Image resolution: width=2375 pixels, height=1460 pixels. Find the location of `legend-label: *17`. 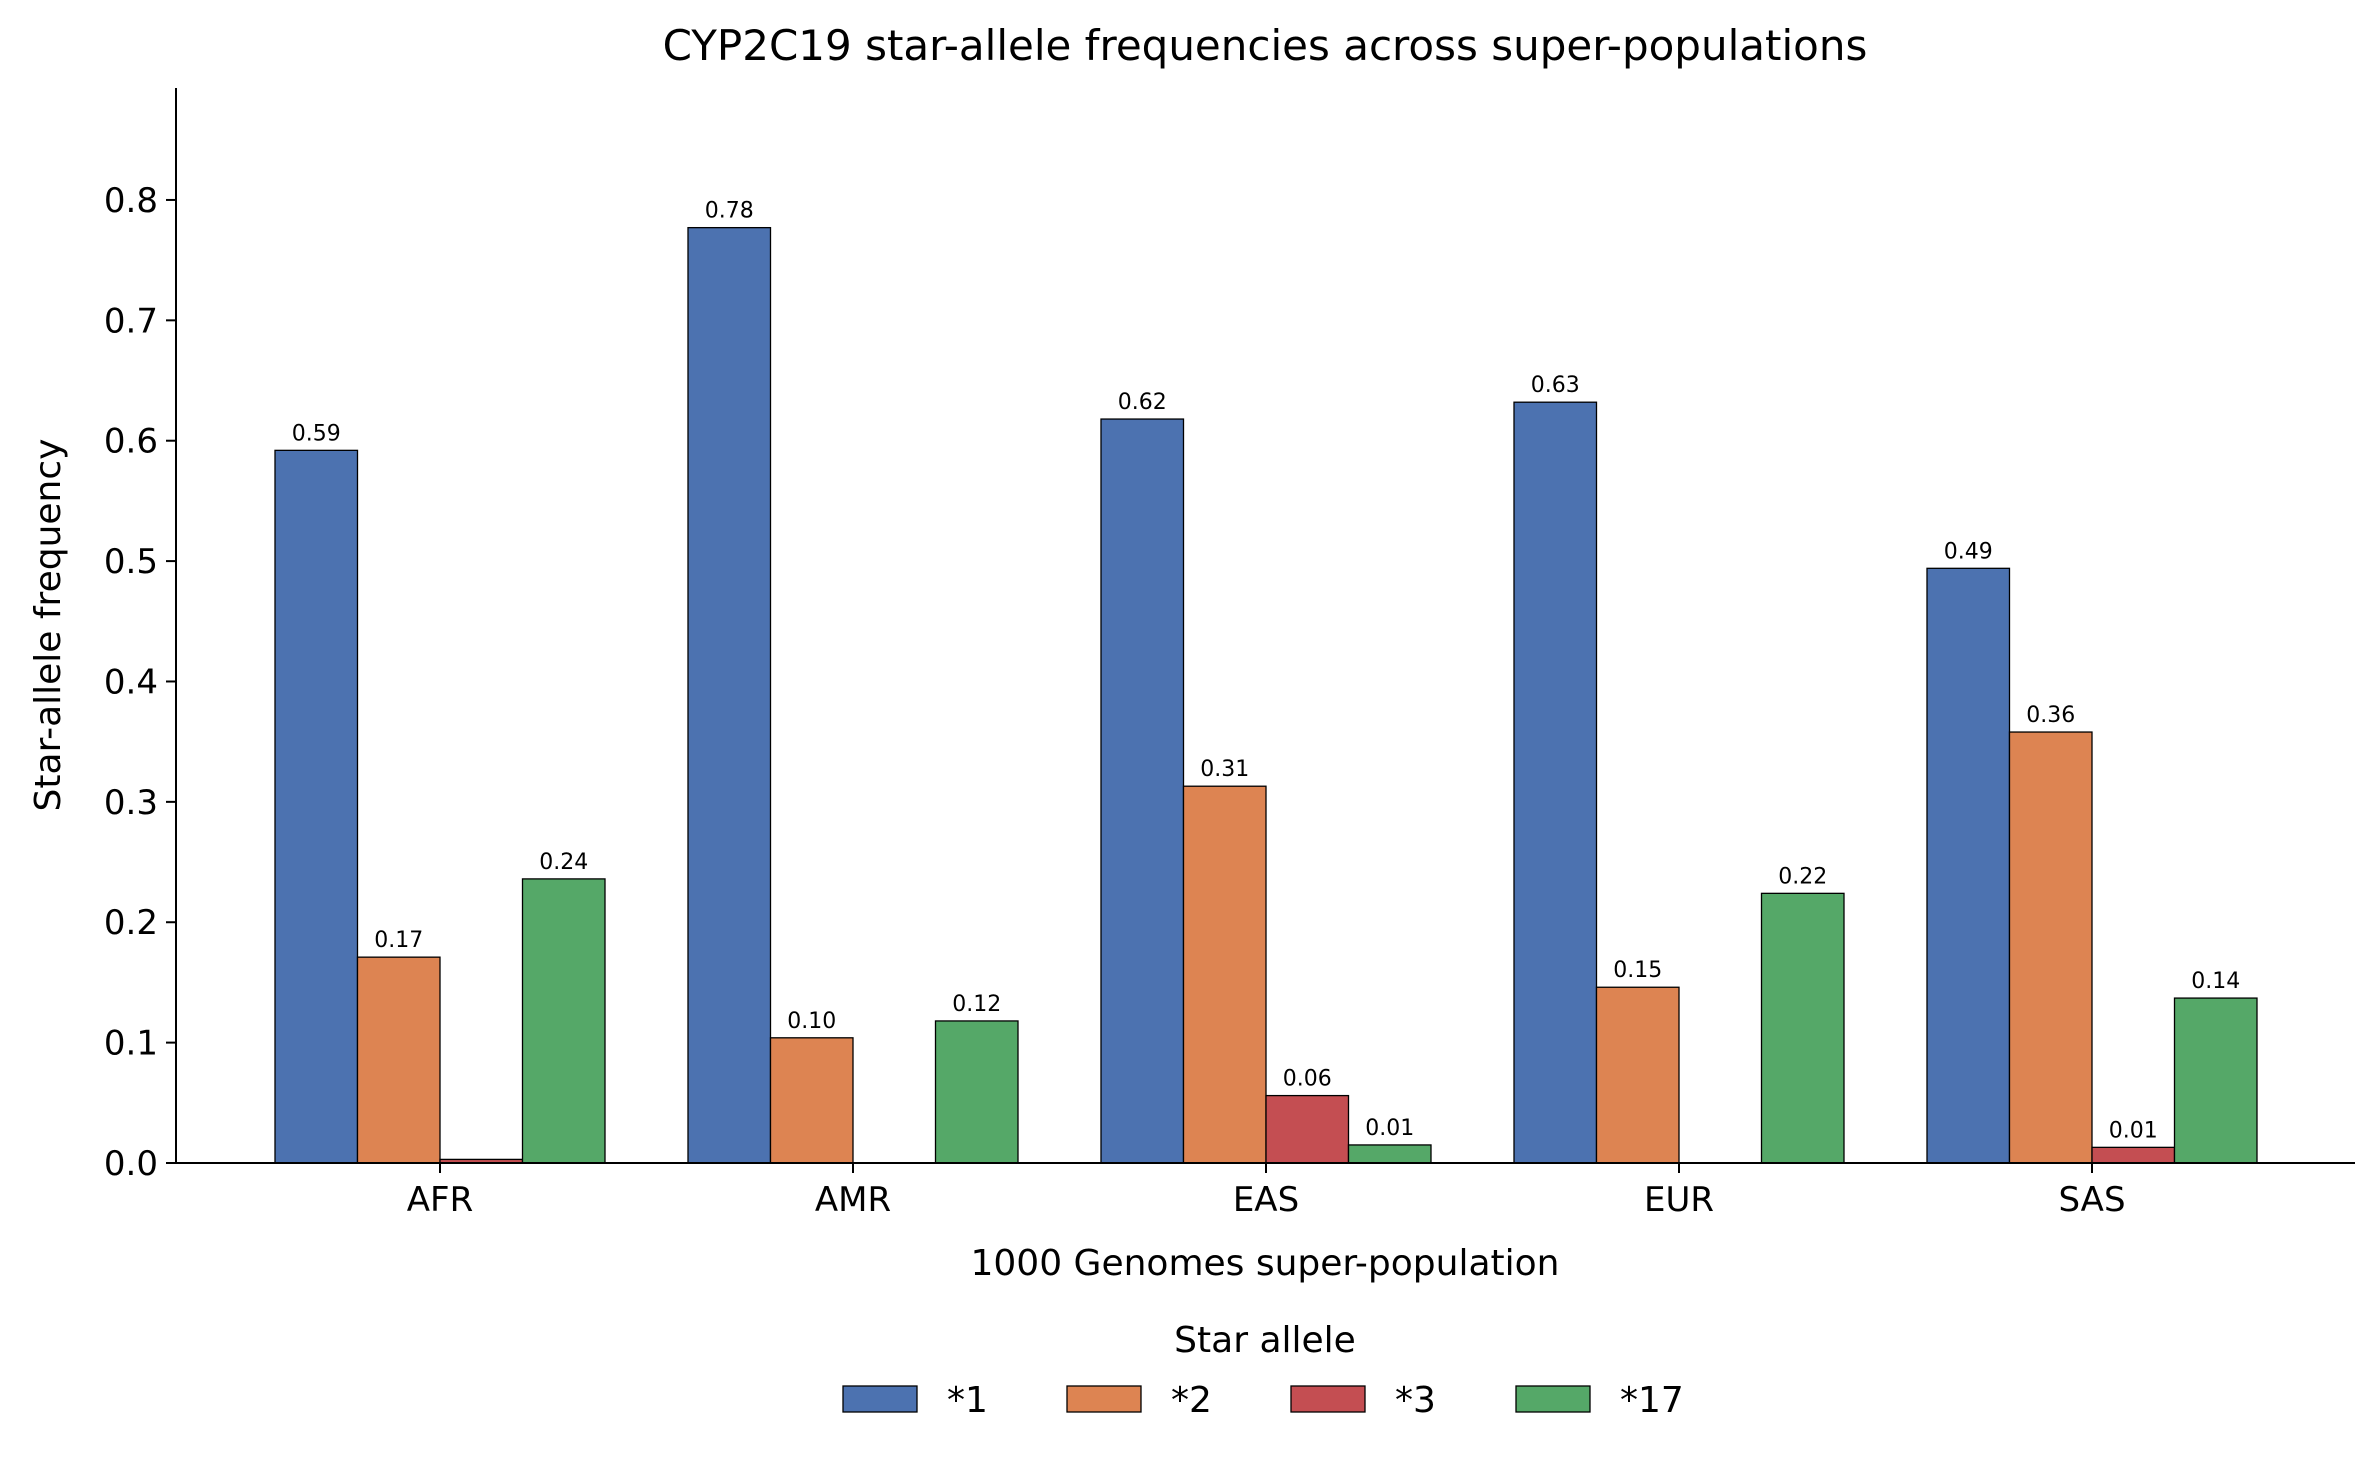

legend-label: *17 is located at coordinates (1652, 1400).